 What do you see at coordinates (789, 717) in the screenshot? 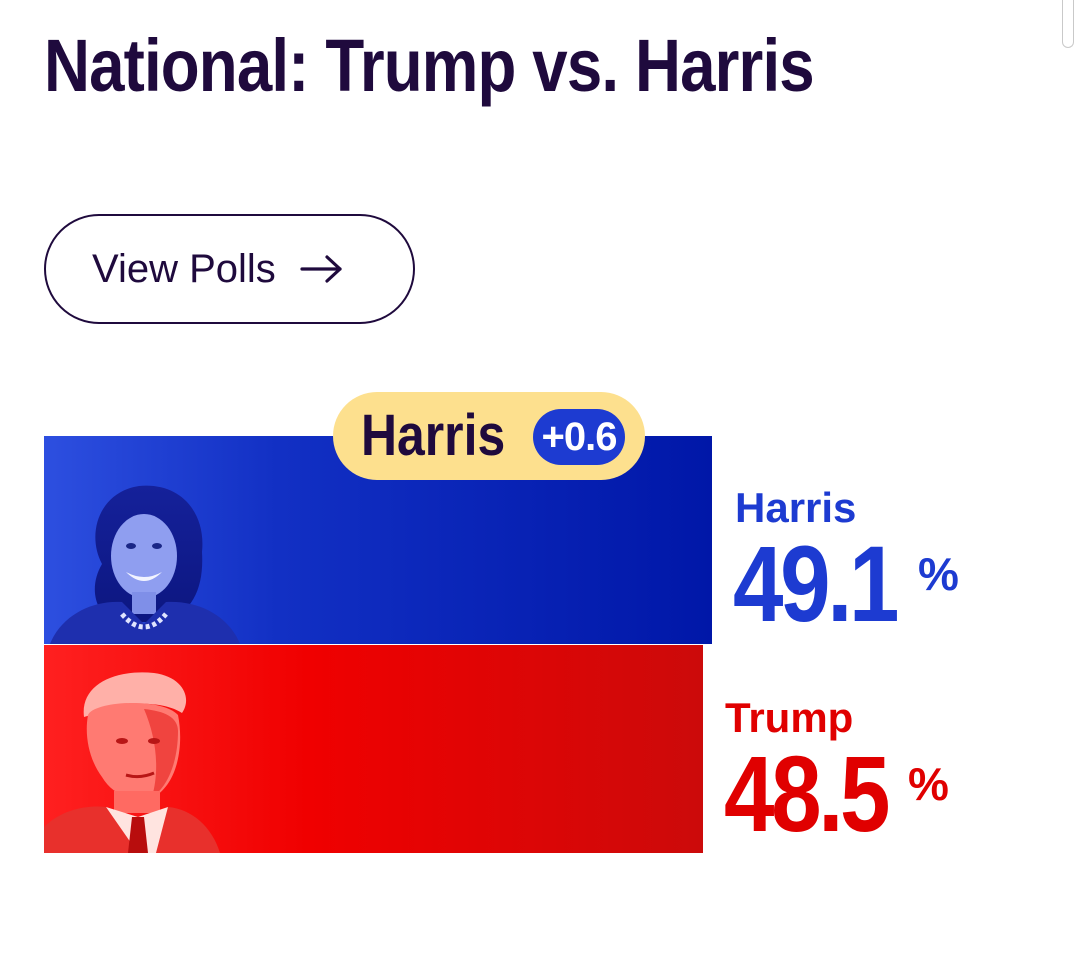
I see `trump-label: Trump` at bounding box center [789, 717].